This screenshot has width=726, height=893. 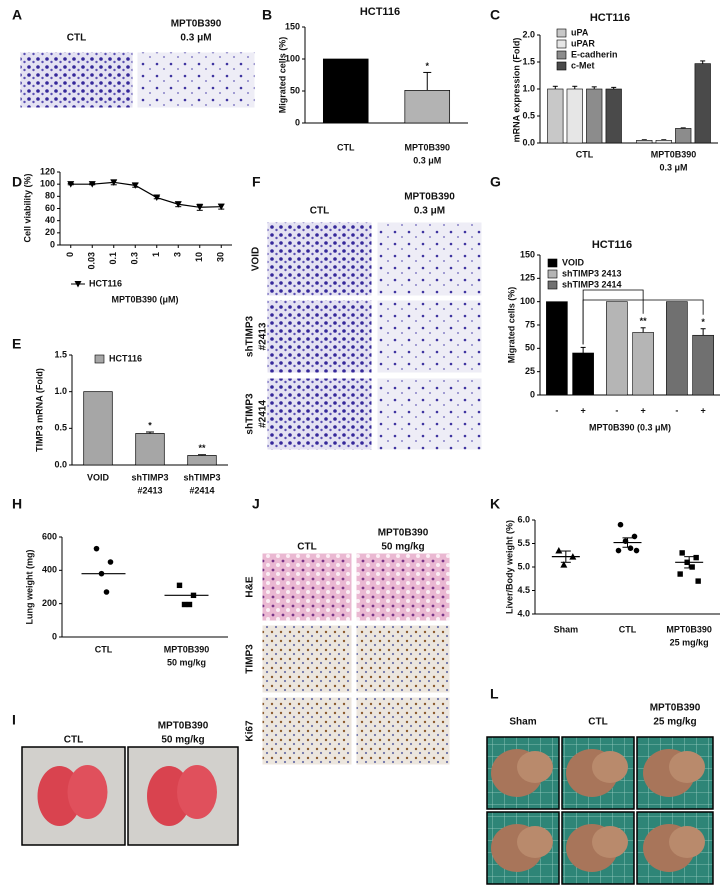 I want to click on y-axis-label: TIMP3 mRNA (Fold), so click(x=39, y=410).